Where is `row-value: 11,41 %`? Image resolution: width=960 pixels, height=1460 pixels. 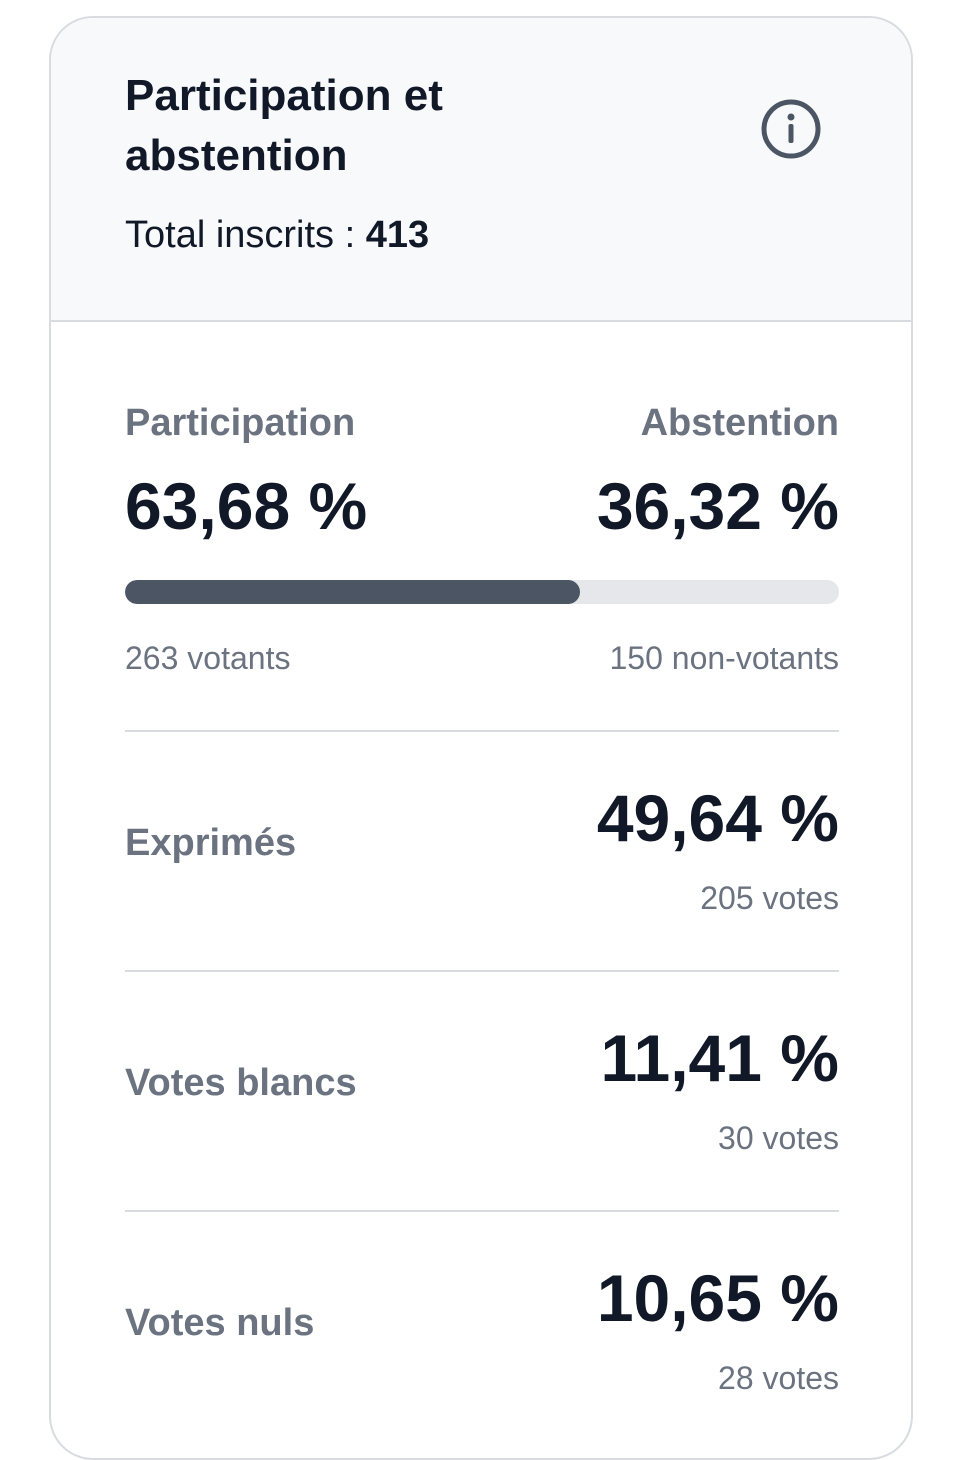 row-value: 11,41 % is located at coordinates (719, 1058).